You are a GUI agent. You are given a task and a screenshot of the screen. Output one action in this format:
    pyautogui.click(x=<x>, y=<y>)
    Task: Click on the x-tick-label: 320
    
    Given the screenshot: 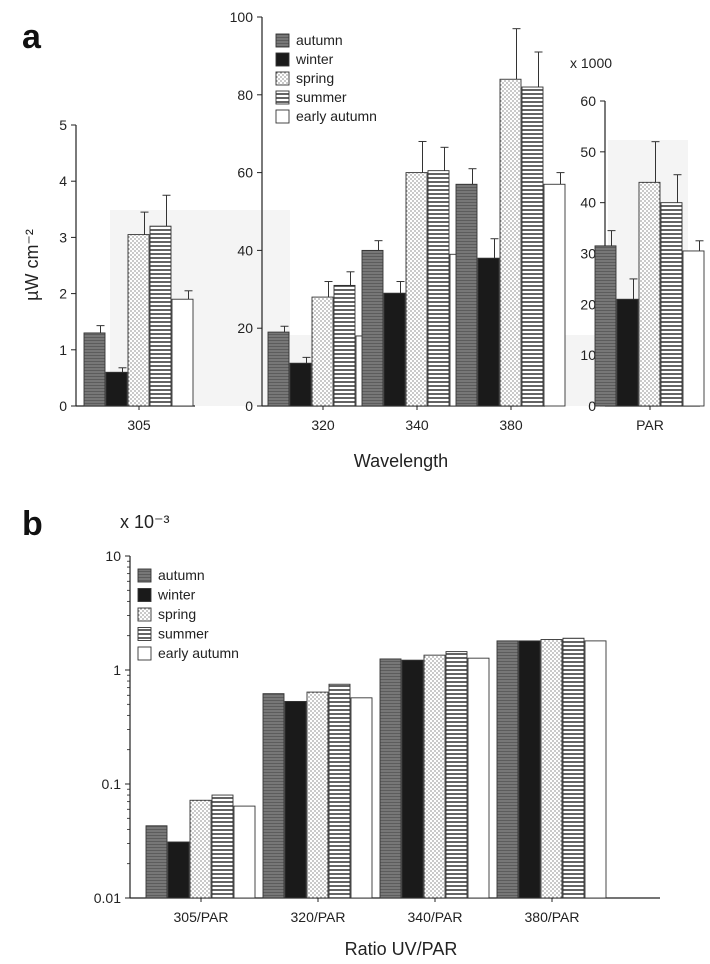 What is the action you would take?
    pyautogui.click(x=323, y=425)
    